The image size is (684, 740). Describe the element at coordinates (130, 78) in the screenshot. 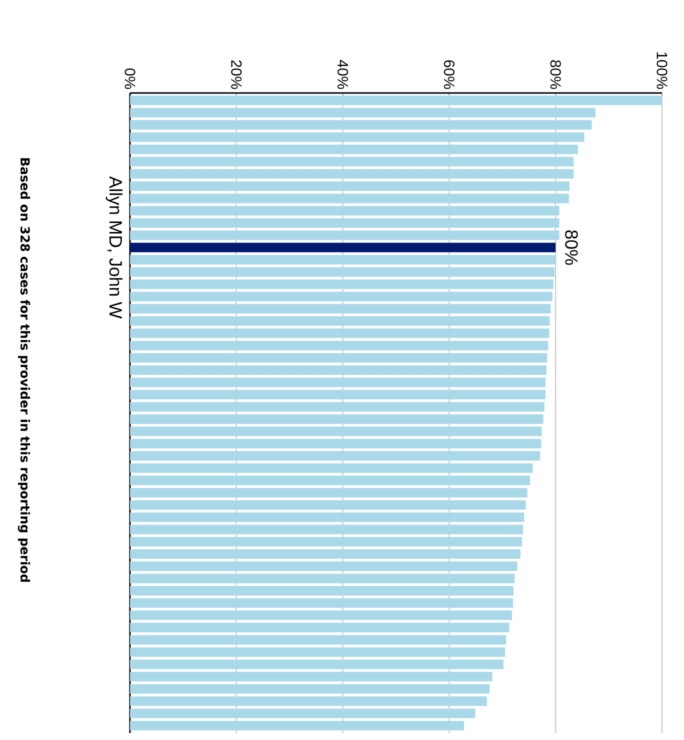

I see `x-tick-label: 0%` at that location.